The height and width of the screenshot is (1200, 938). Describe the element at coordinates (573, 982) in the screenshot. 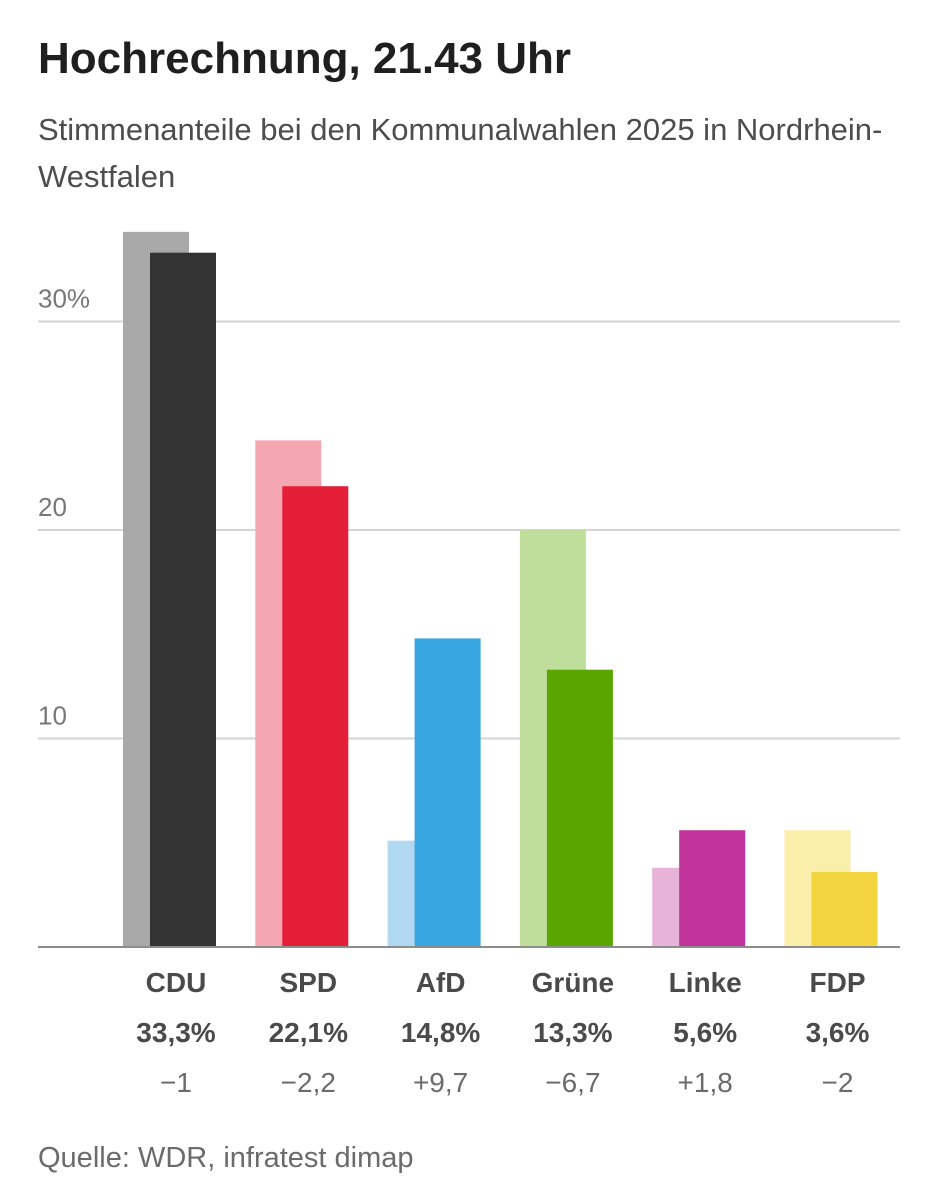

I see `category-label: Grüne` at that location.